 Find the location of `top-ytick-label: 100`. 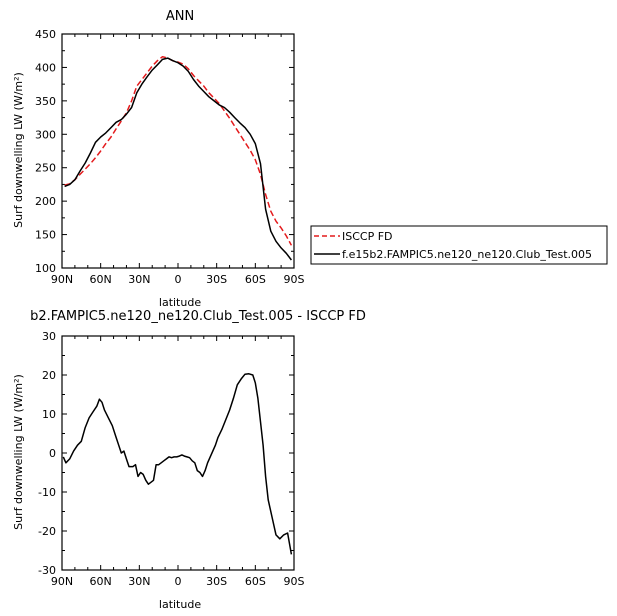

top-ytick-label: 100 is located at coordinates (45, 268).